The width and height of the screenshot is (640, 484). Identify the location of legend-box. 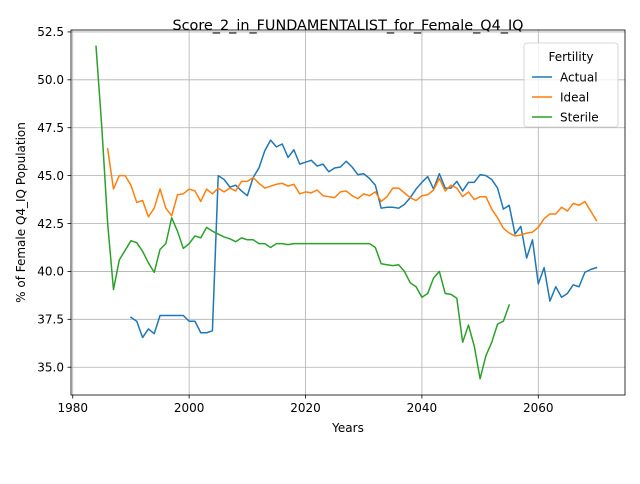
(571, 85).